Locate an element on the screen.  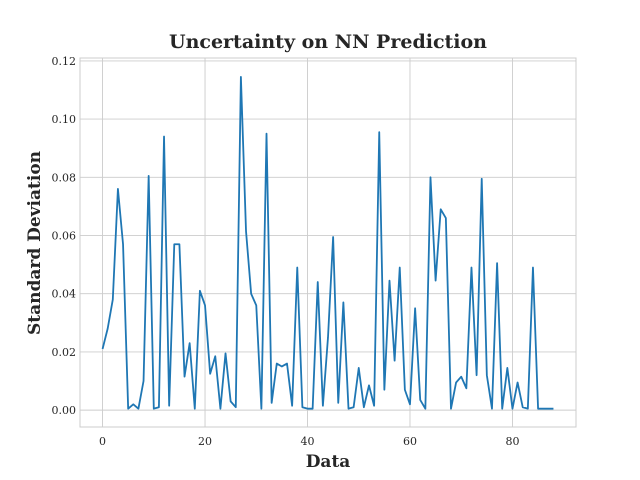
y-tick-label: 0.06 is located at coordinates (64, 236).